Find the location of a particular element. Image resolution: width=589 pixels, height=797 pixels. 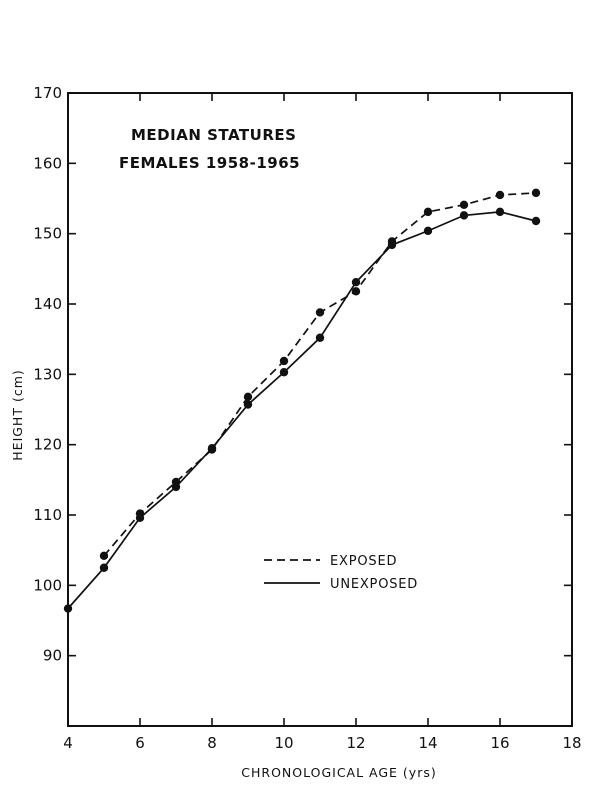

x-tick-label: 12 is located at coordinates (355, 743).